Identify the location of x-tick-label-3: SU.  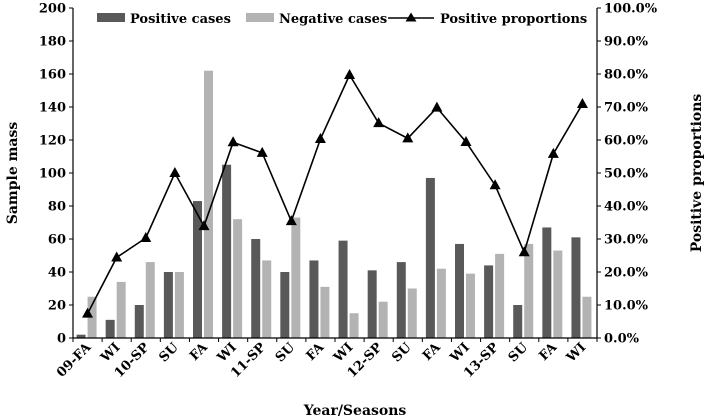
(169, 353).